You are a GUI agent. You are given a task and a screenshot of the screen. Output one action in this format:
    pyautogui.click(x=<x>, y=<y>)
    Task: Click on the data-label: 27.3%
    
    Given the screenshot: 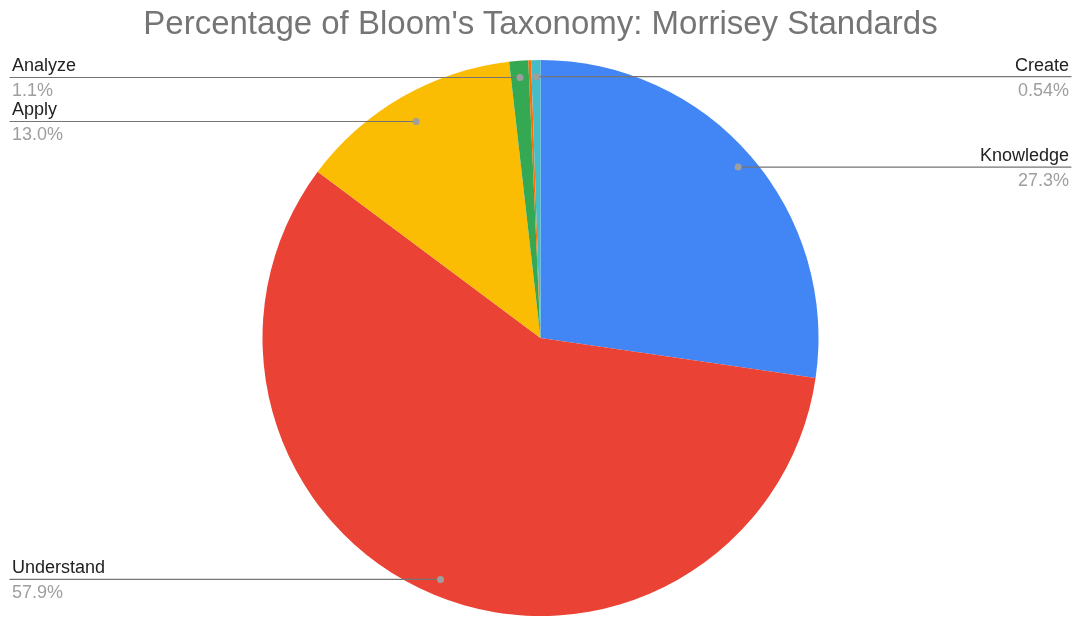 What is the action you would take?
    pyautogui.click(x=1043, y=180)
    